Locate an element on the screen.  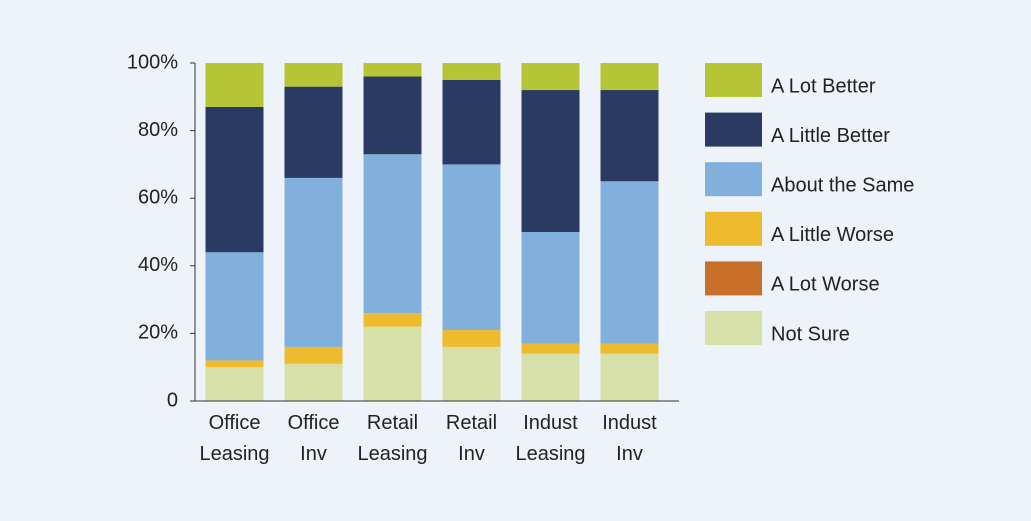
x-tick-label: Indust Inv is located at coordinates (629, 438).